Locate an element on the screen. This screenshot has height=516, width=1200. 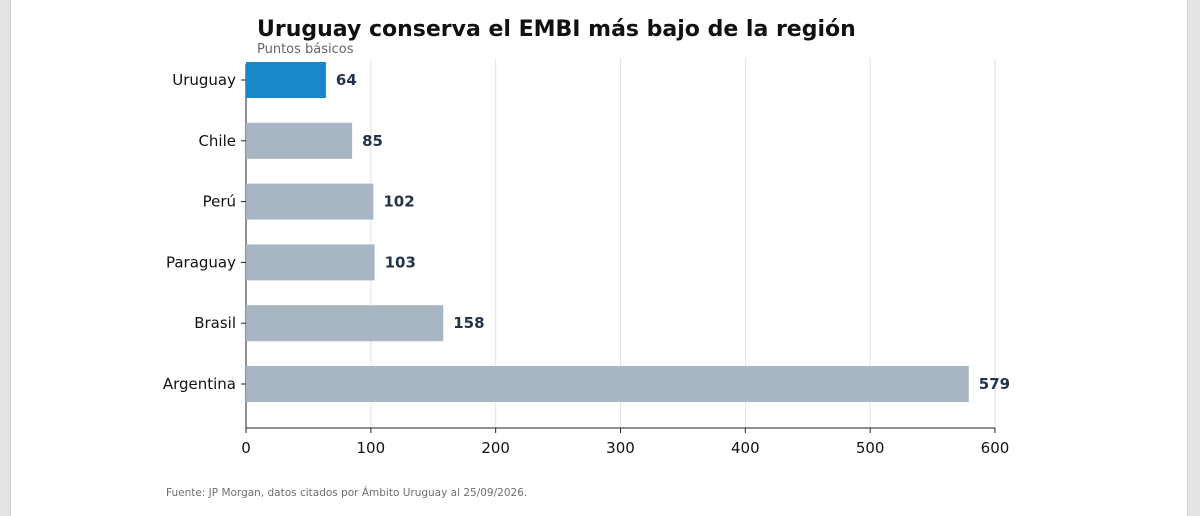
category-label: Chile is located at coordinates (217, 141).